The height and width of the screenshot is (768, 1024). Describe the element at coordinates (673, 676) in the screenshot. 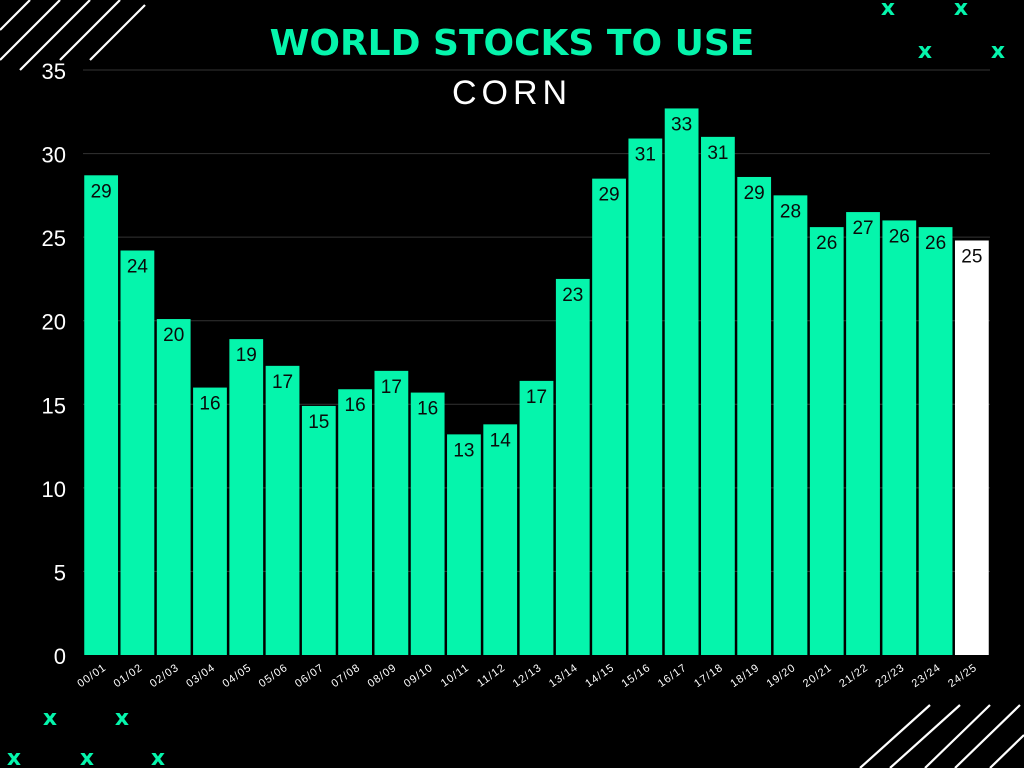

I see `x-tick-label: 16/17` at that location.